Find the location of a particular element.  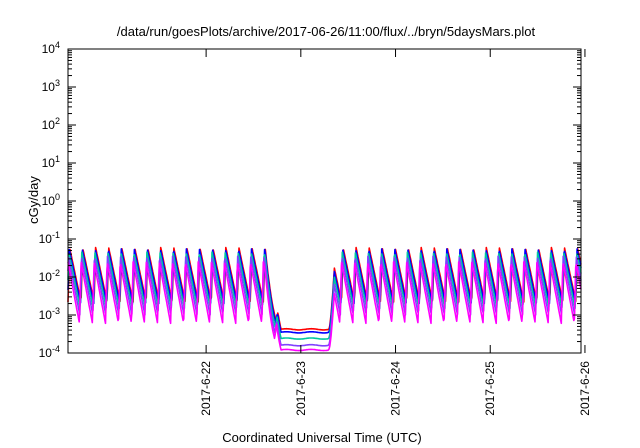

y-tick-label: 10⁻² is located at coordinates (49, 276).